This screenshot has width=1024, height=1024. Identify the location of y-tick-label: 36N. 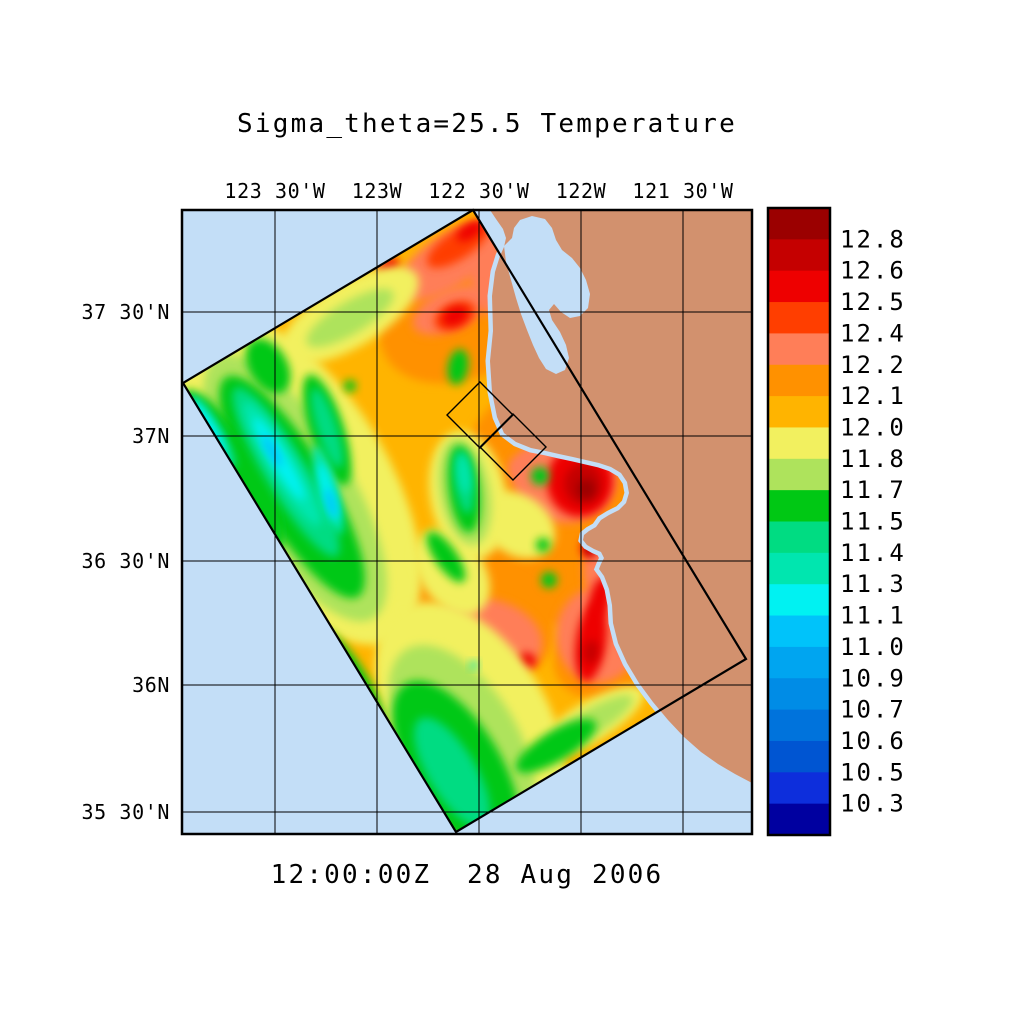
(151, 685).